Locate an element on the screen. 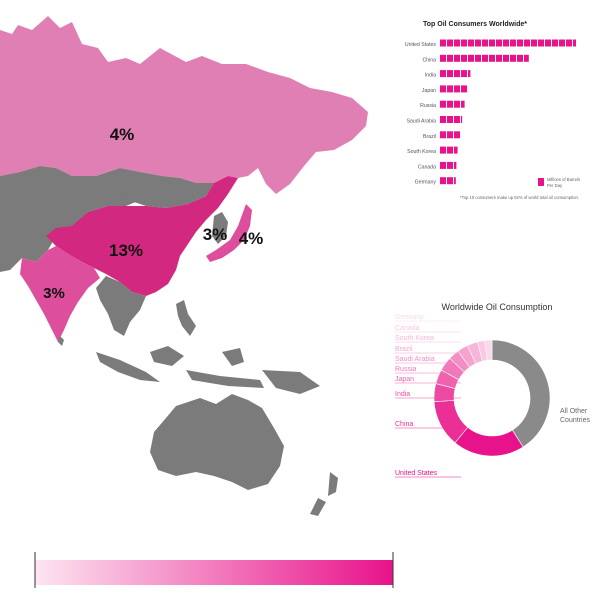 This screenshot has width=600, height=600. gradient-scale is located at coordinates (214, 570).